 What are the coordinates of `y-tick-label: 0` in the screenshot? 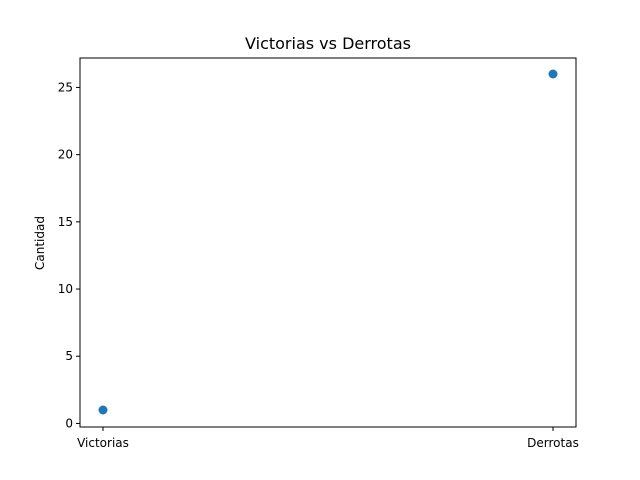 It's located at (69, 423).